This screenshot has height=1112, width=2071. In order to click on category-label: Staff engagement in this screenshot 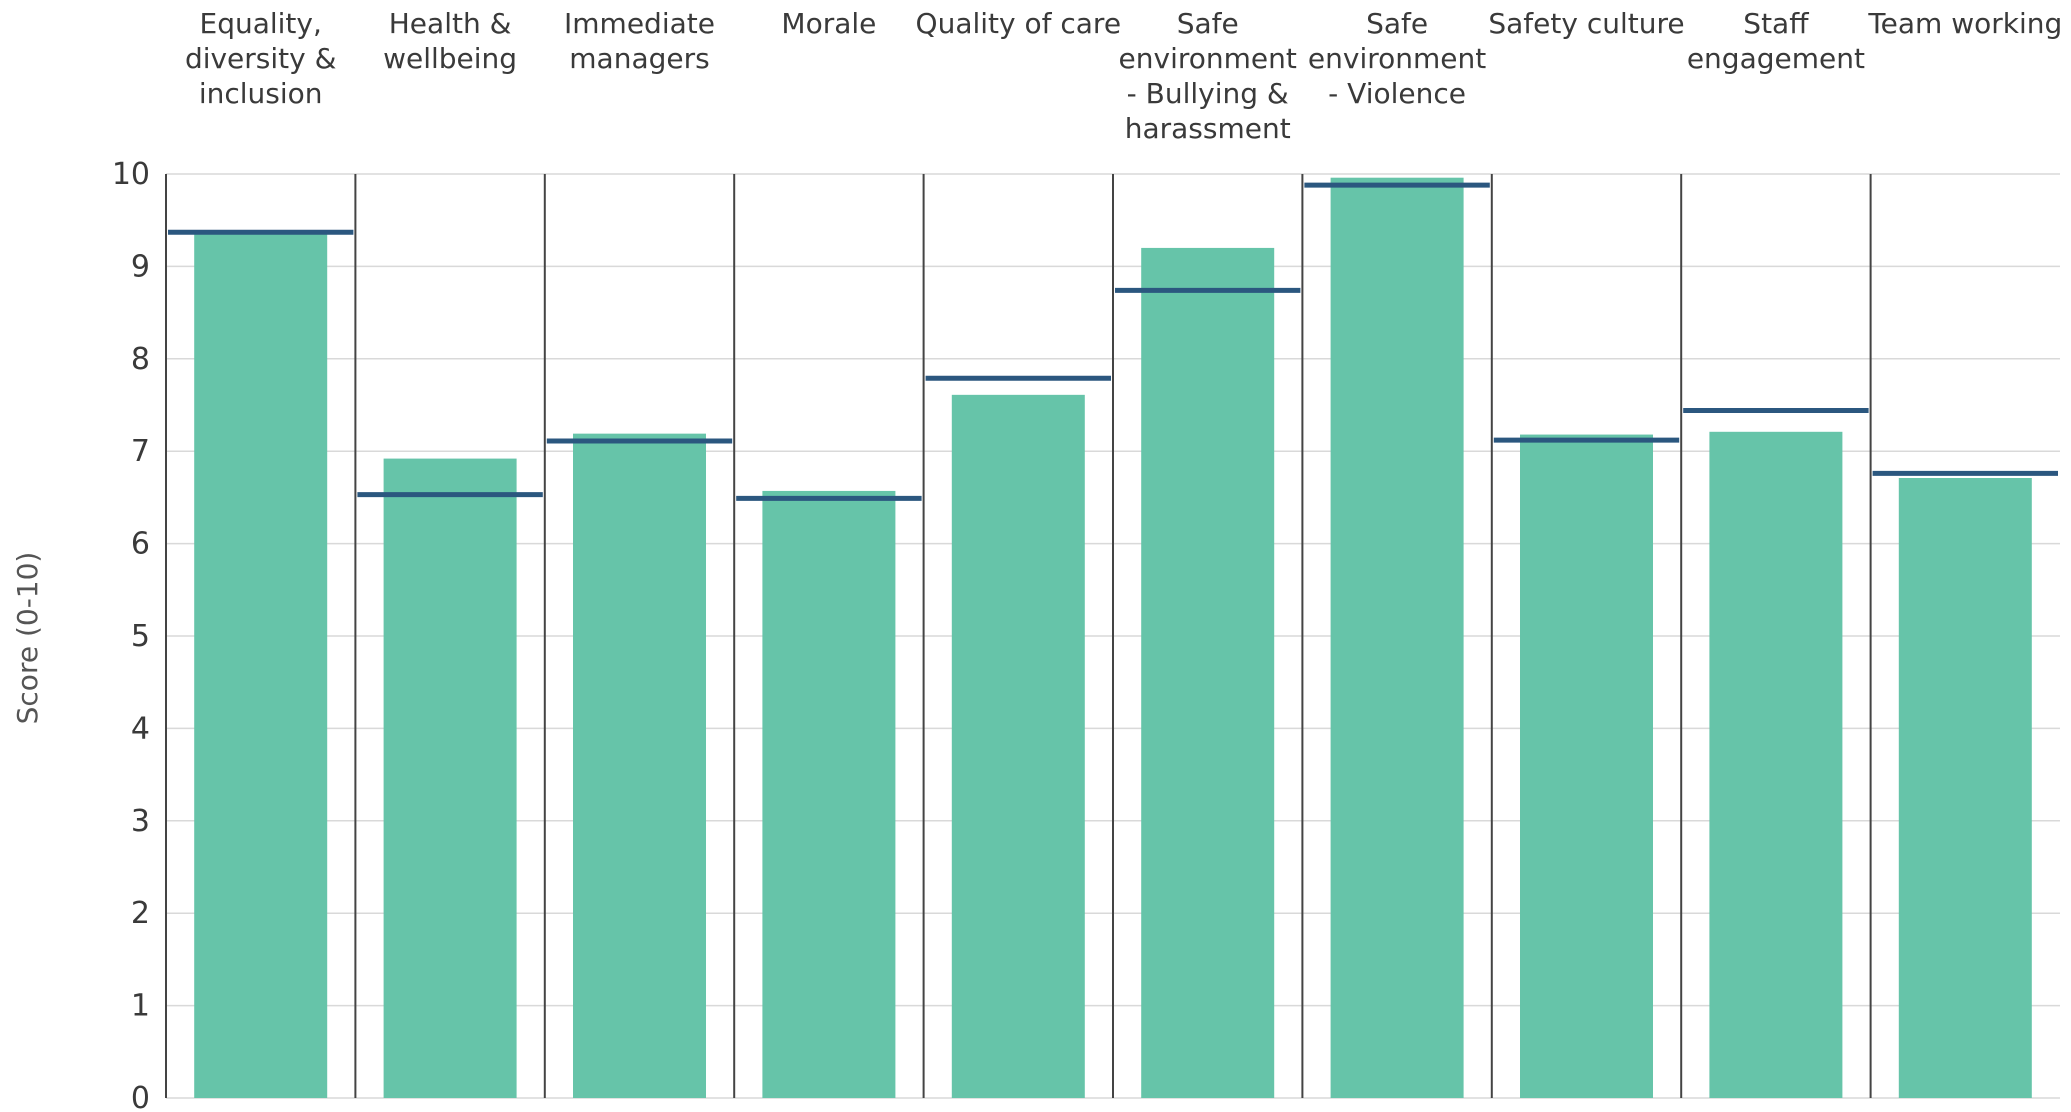, I will do `click(1776, 41)`.